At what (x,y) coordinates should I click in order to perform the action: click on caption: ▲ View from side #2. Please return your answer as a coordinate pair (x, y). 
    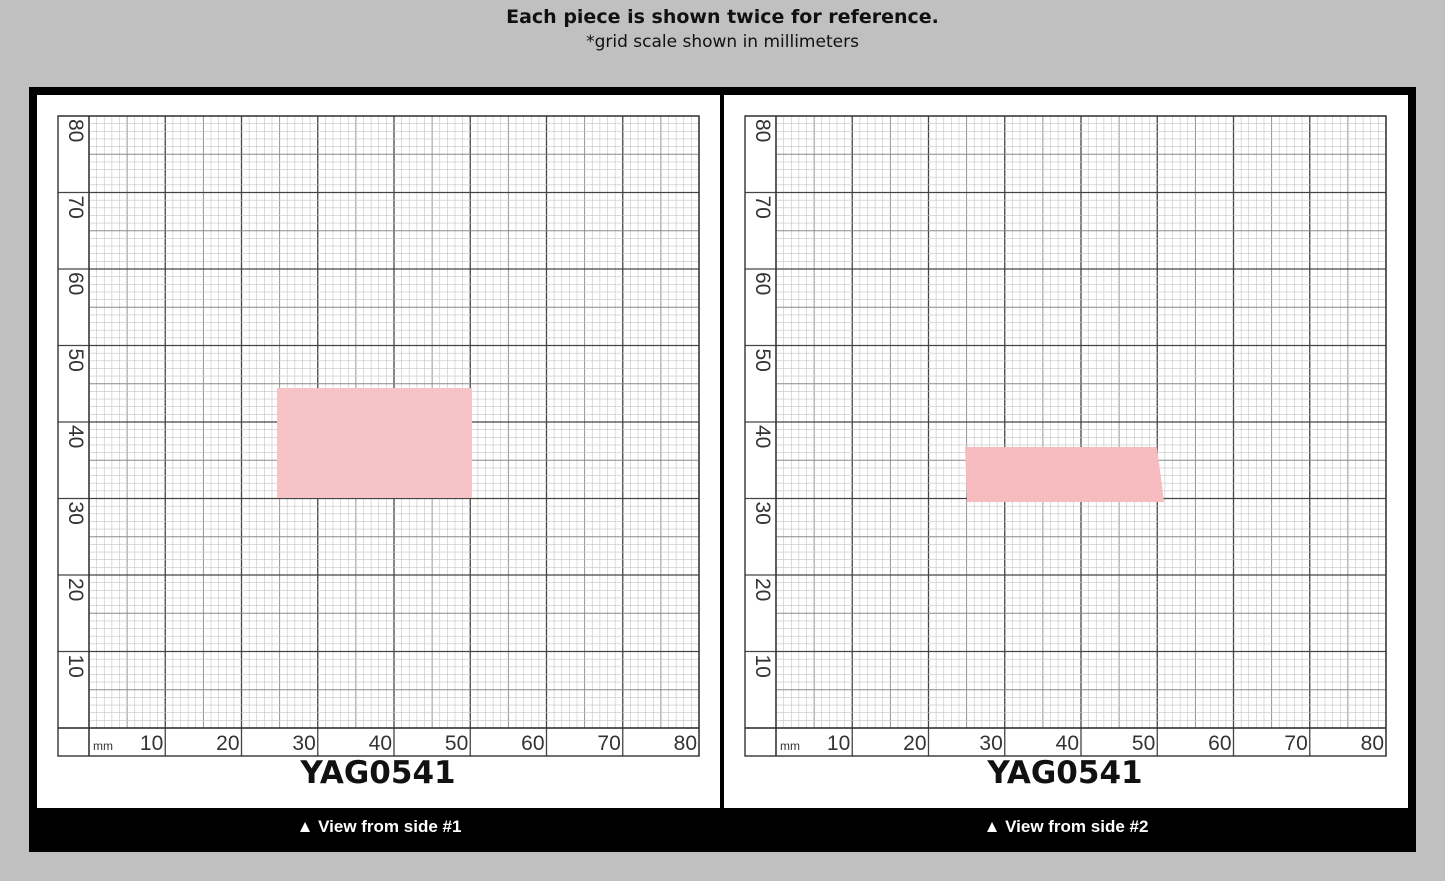
    Looking at the image, I should click on (1066, 826).